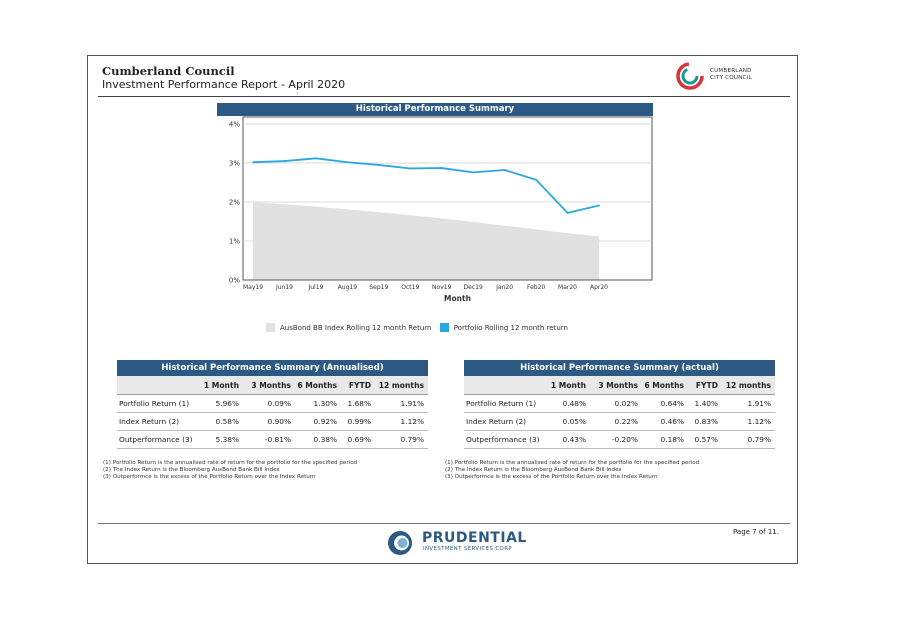  What do you see at coordinates (706, 403) in the screenshot?
I see `table-cell: 1.40%` at bounding box center [706, 403].